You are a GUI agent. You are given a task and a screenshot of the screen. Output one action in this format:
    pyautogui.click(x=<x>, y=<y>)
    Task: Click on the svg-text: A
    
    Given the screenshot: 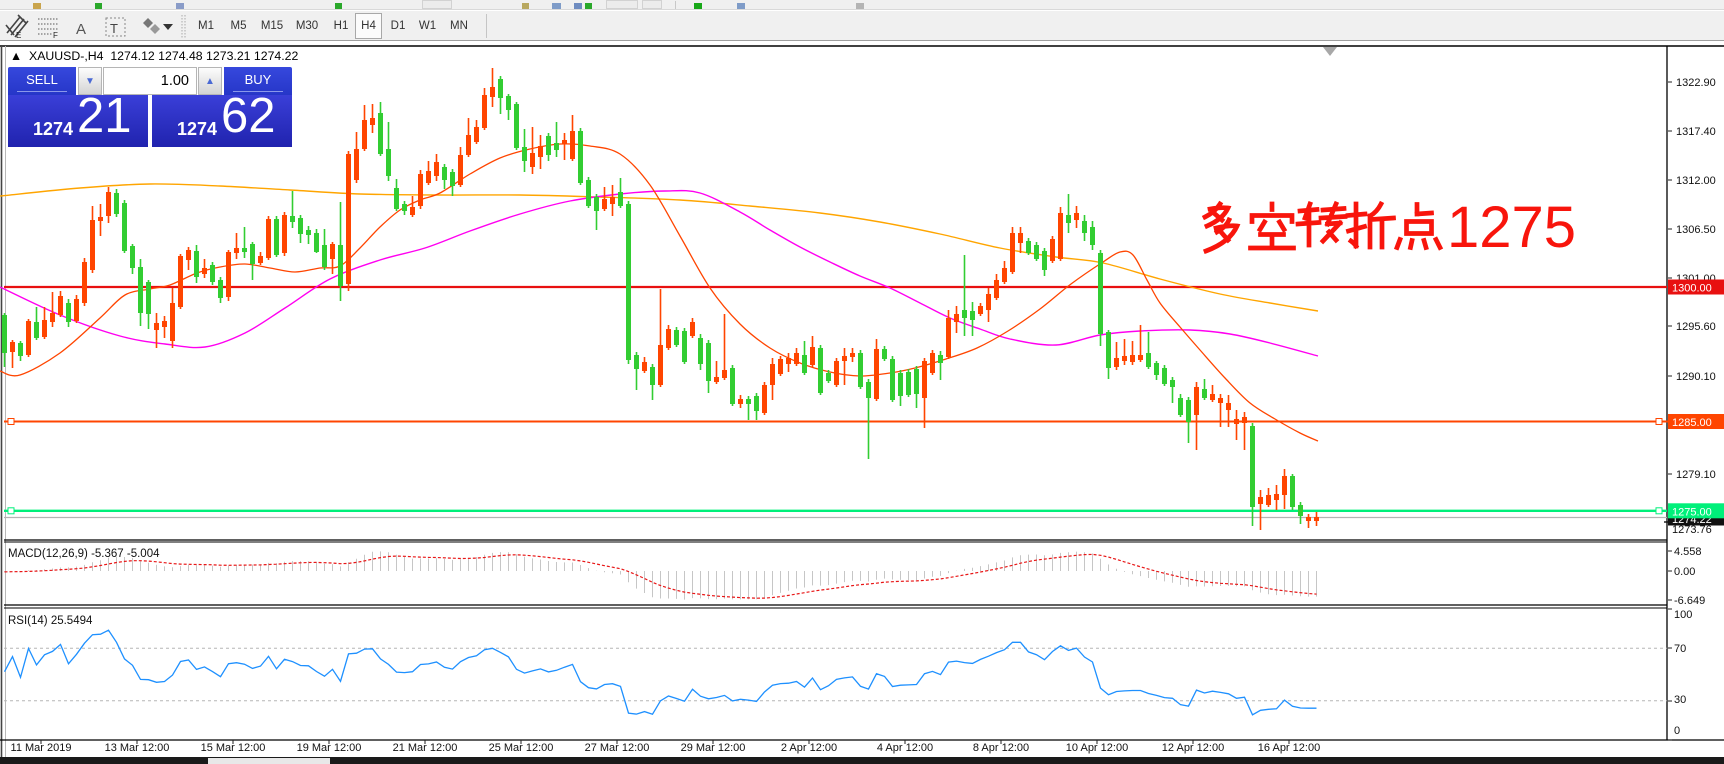 What is the action you would take?
    pyautogui.click(x=81, y=29)
    